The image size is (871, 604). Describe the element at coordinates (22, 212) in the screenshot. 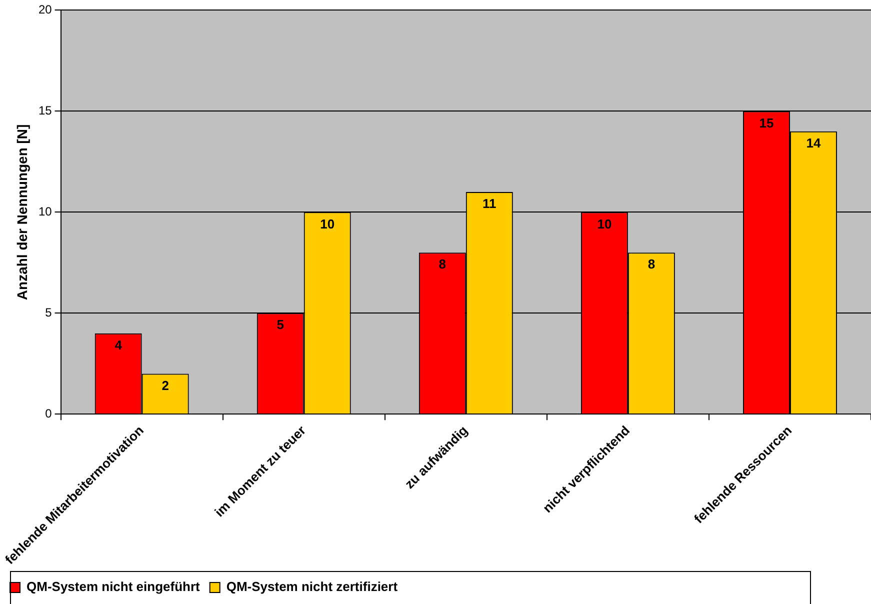

I see `y-axis-title: Anzahl der Nennungen [N]` at that location.